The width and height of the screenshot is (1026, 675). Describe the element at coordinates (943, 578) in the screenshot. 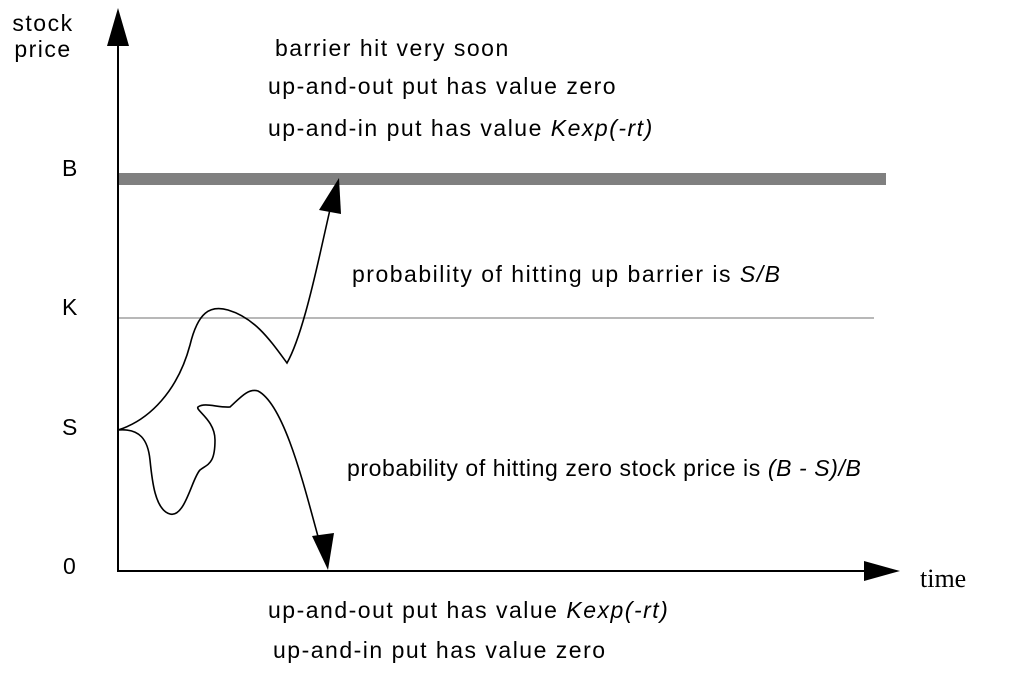

I see `x-axis-label: time` at that location.